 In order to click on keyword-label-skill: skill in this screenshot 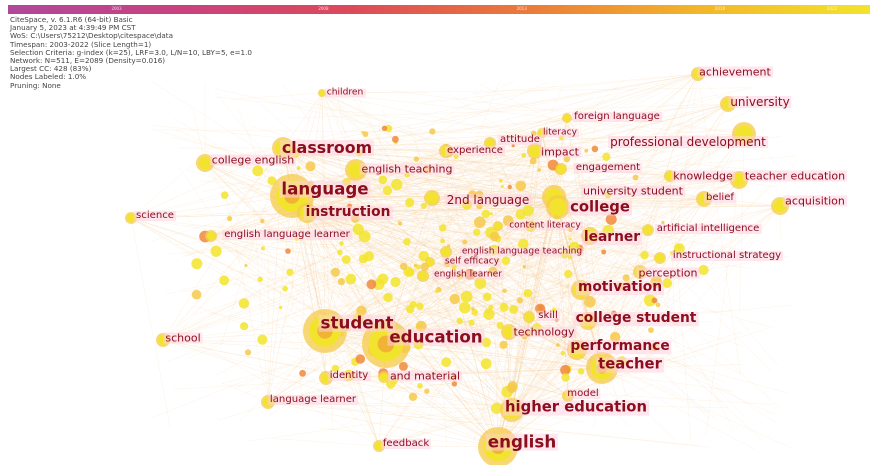, I will do `click(548, 315)`.